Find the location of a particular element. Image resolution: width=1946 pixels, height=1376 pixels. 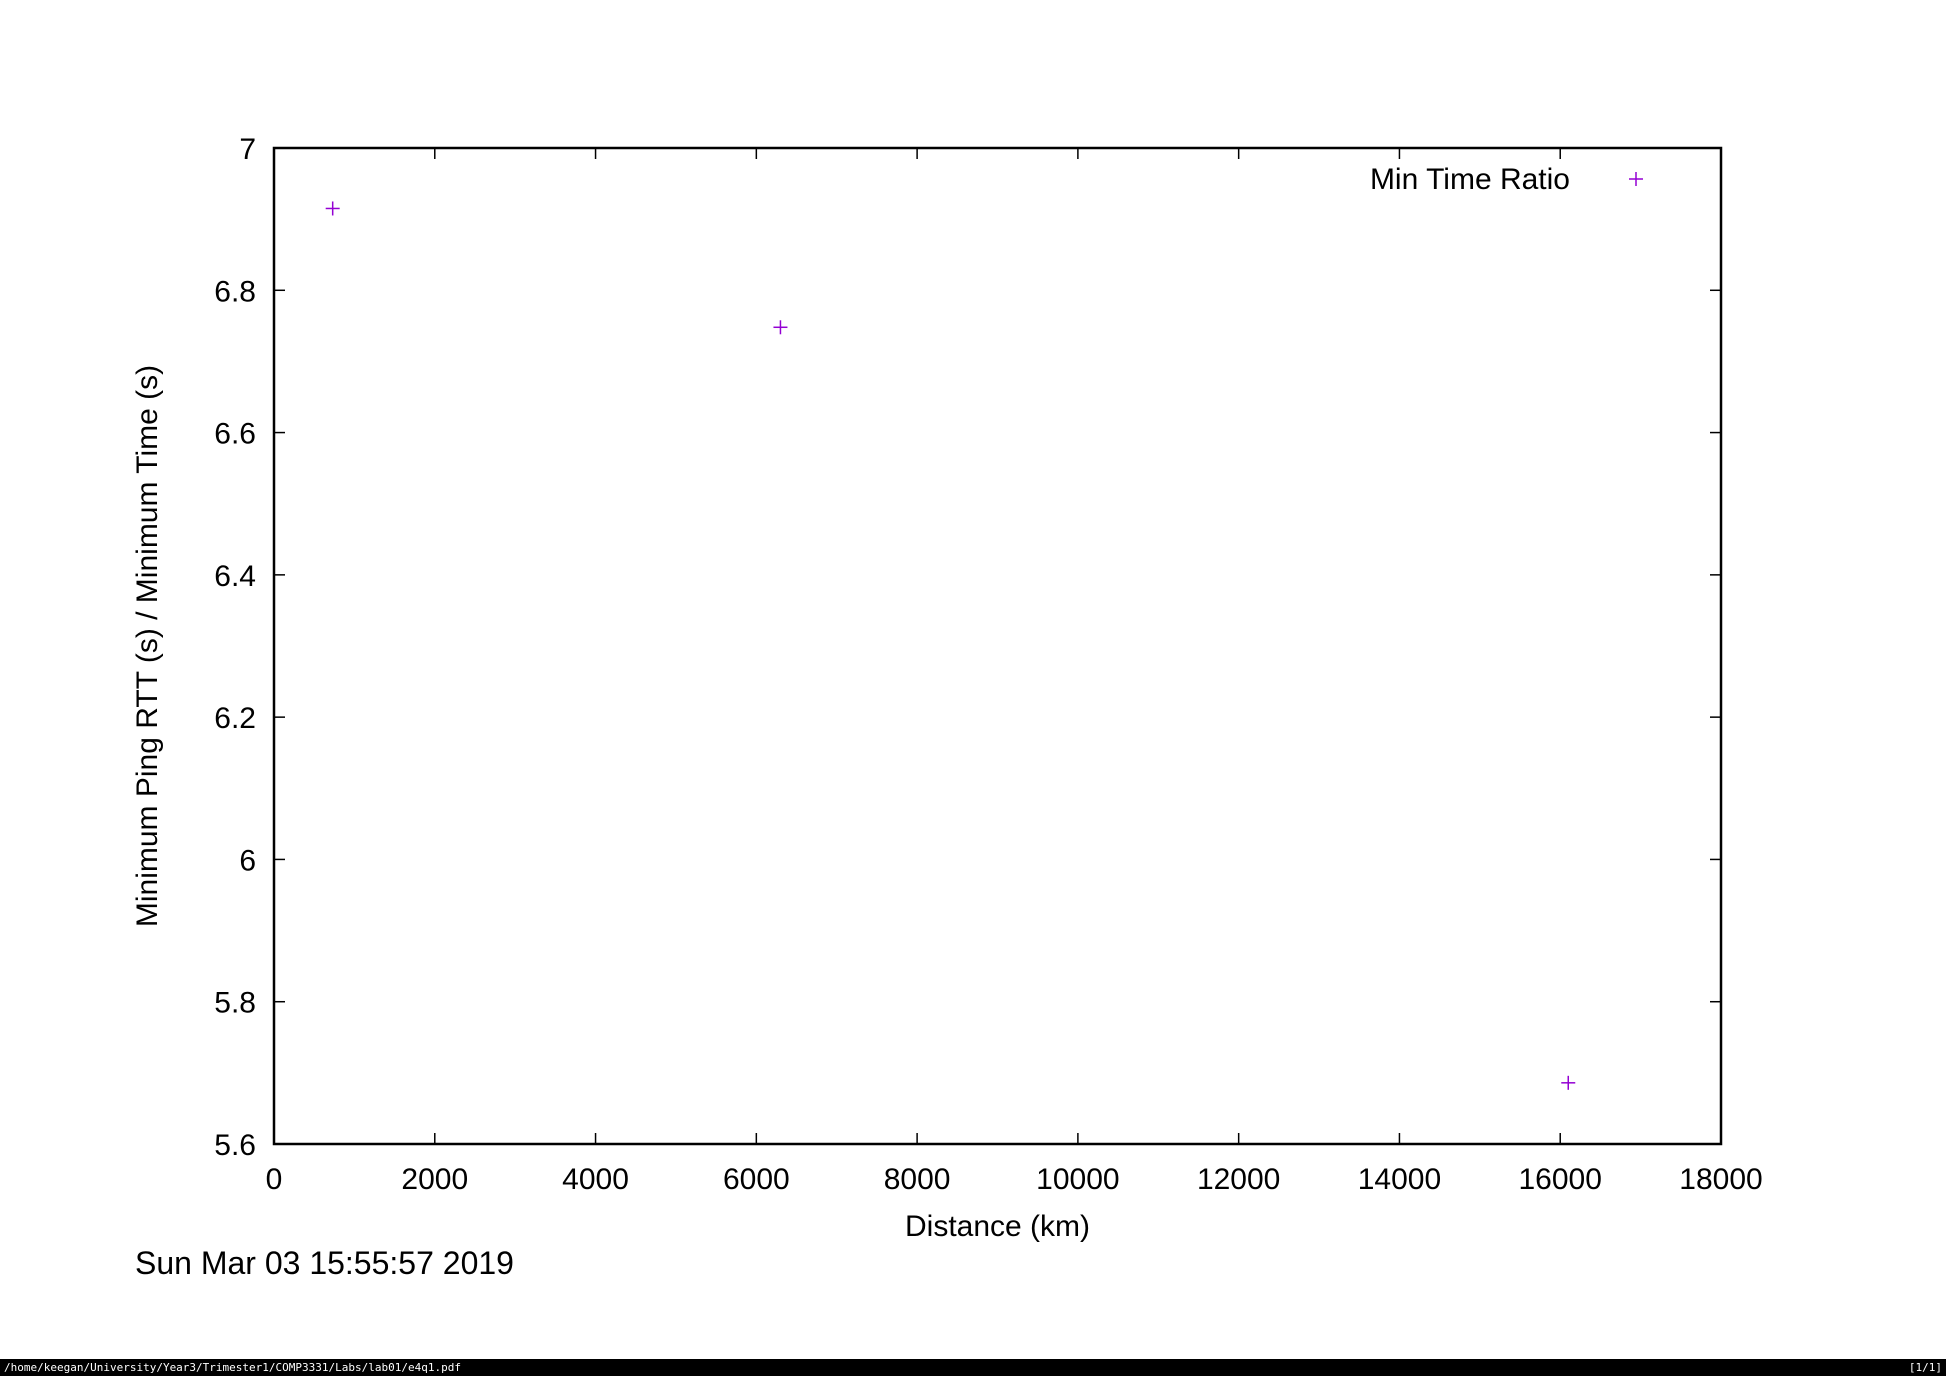

x-tick-label: 10000 is located at coordinates (1077, 1179).